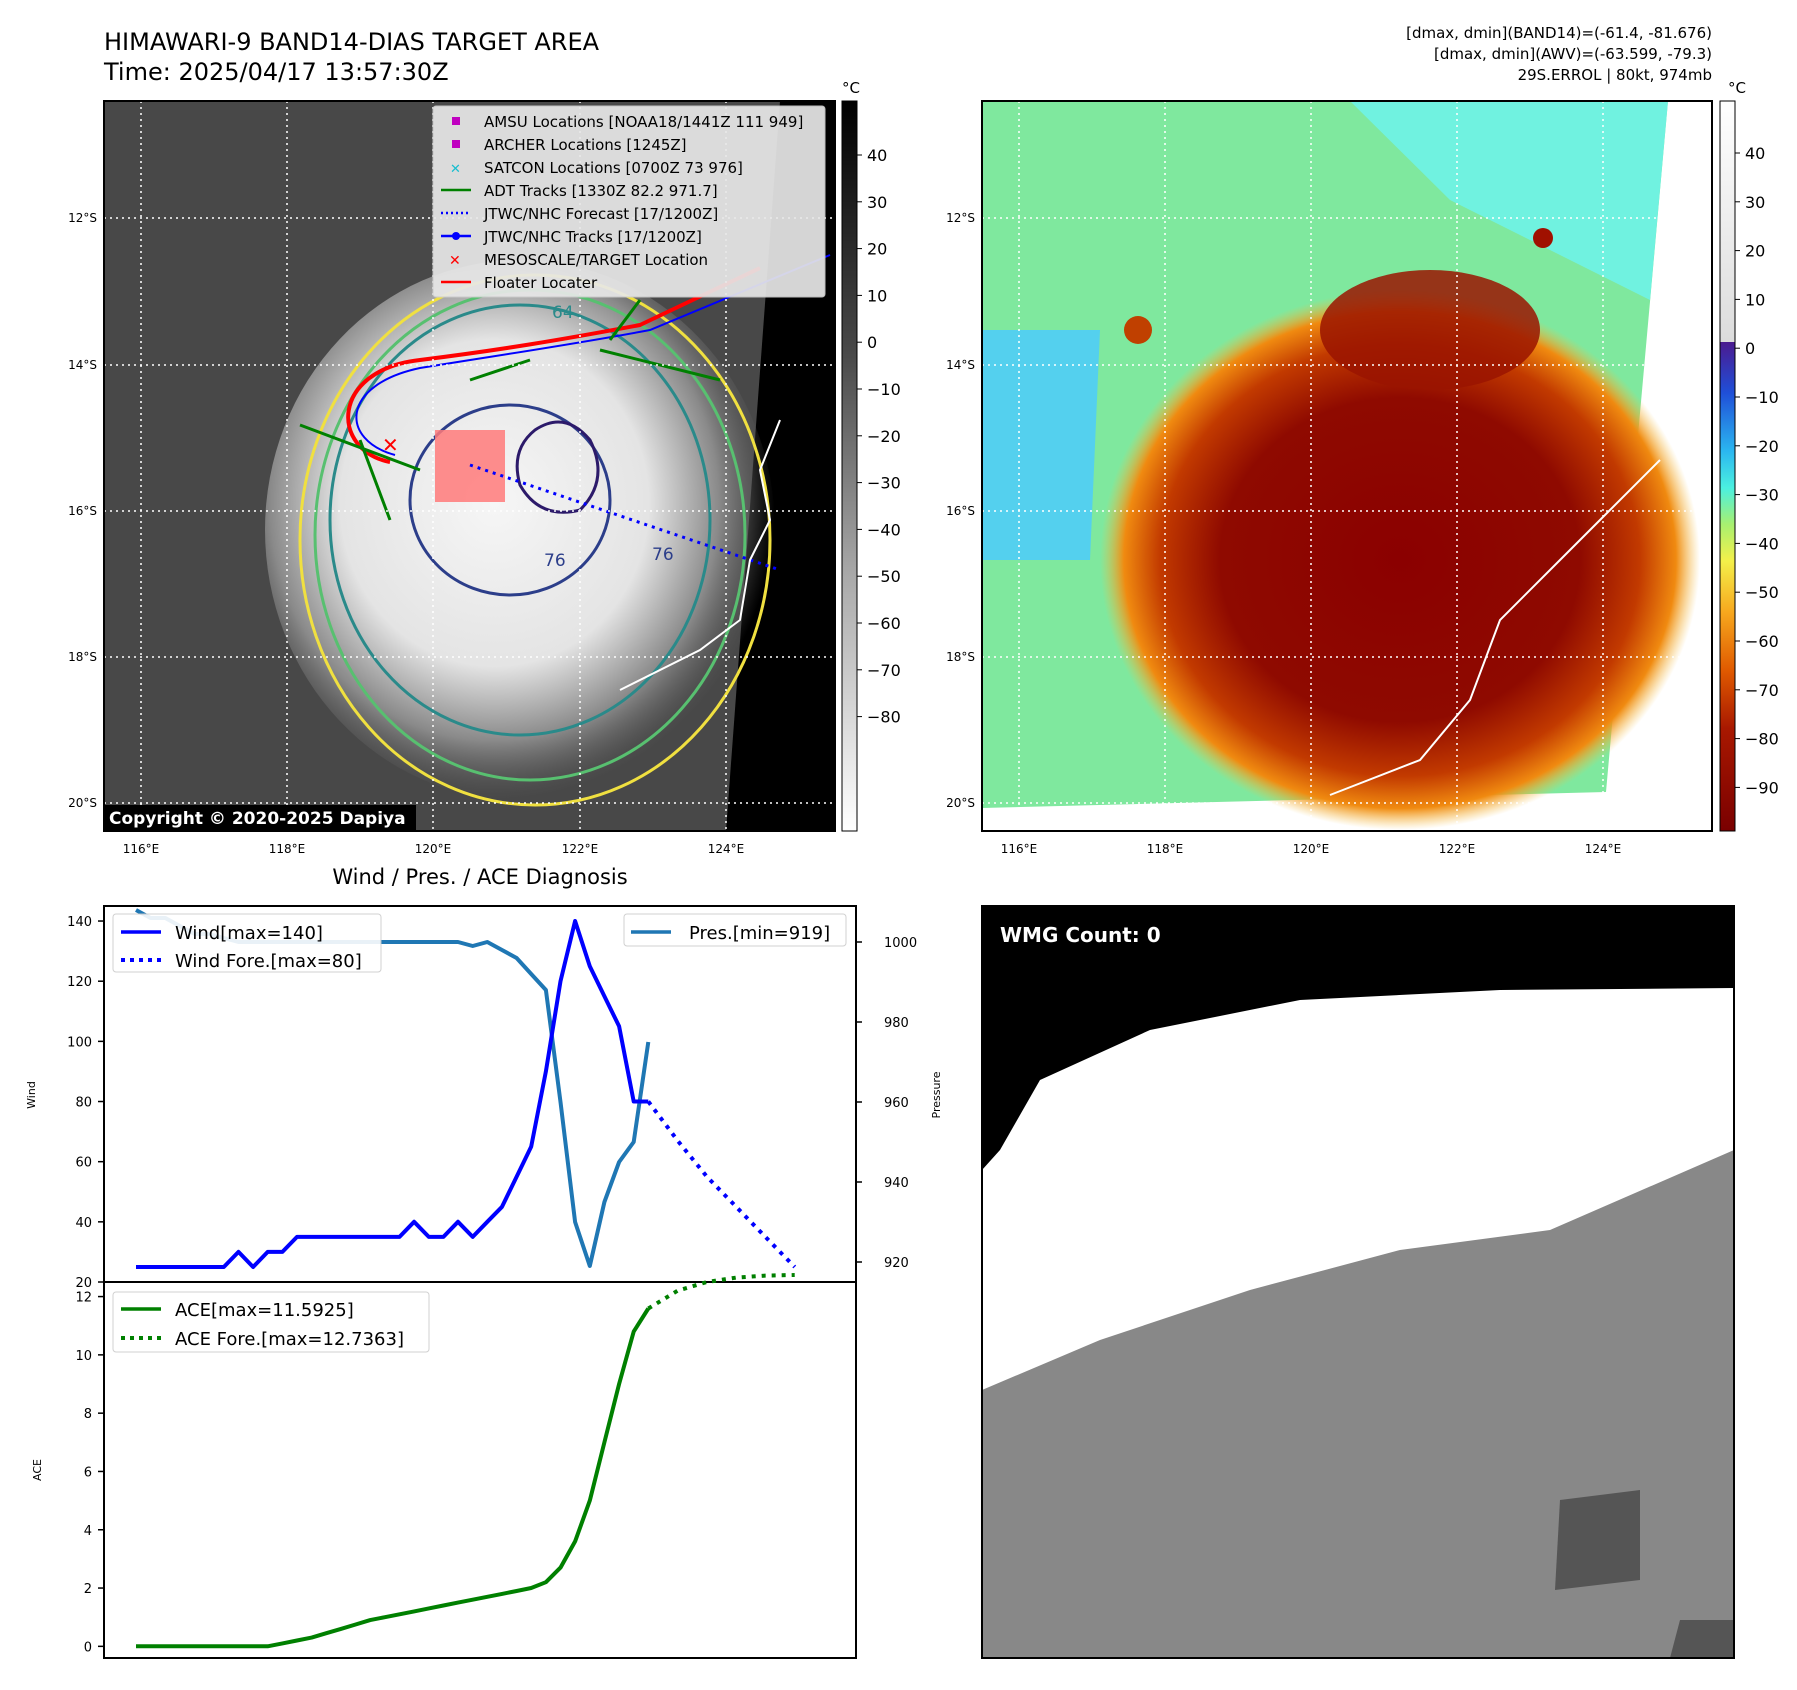 The height and width of the screenshot is (1690, 1797). I want to click on ir-map-lon-labels: 116°E 118°E 120°E 122°E 124°E, so click(434, 849).